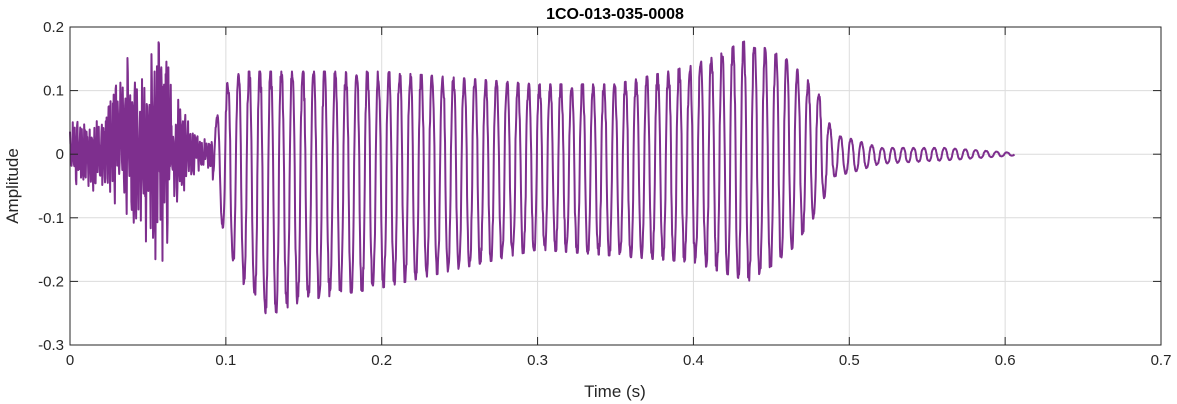 This screenshot has height=404, width=1177. What do you see at coordinates (53, 91) in the screenshot?
I see `y-tick-label: 0.1` at bounding box center [53, 91].